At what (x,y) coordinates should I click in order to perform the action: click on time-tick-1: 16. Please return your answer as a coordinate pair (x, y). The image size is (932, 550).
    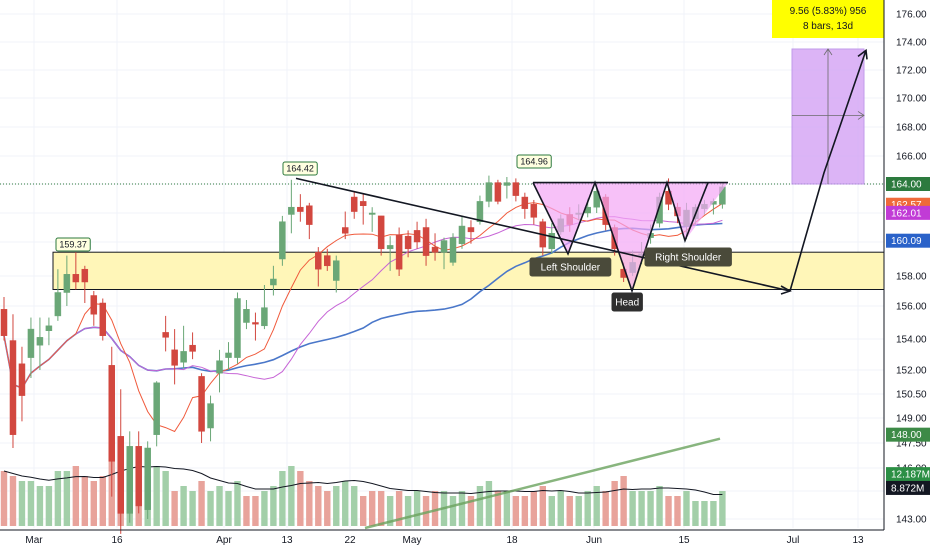
    Looking at the image, I should click on (117, 540).